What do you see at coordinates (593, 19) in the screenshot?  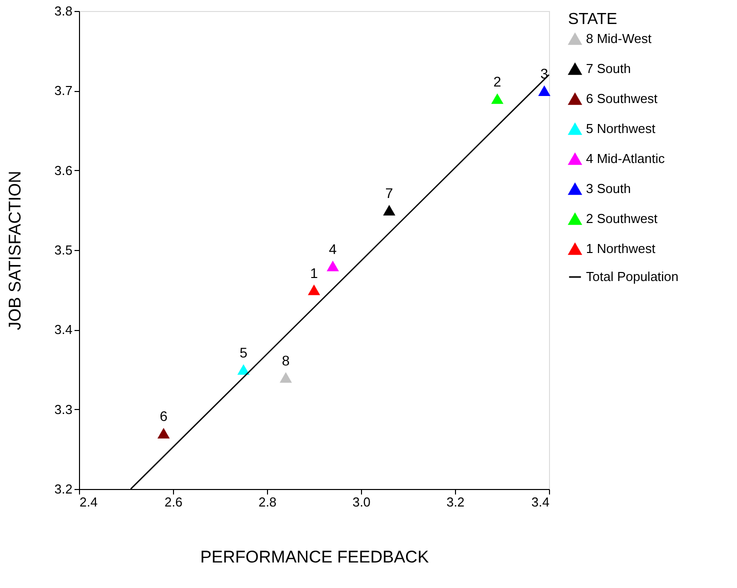 I see `legend-title: STATE` at bounding box center [593, 19].